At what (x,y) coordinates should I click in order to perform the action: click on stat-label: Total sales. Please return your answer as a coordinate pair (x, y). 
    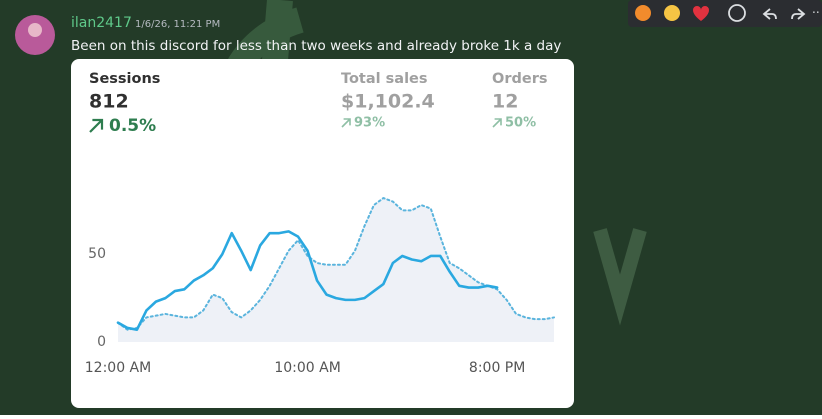
    Looking at the image, I should click on (384, 79).